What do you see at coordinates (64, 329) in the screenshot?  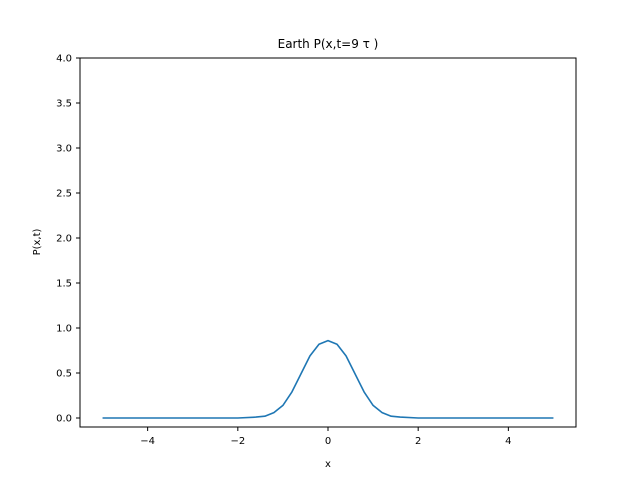 I see `y-tick-label: 1.0` at bounding box center [64, 329].